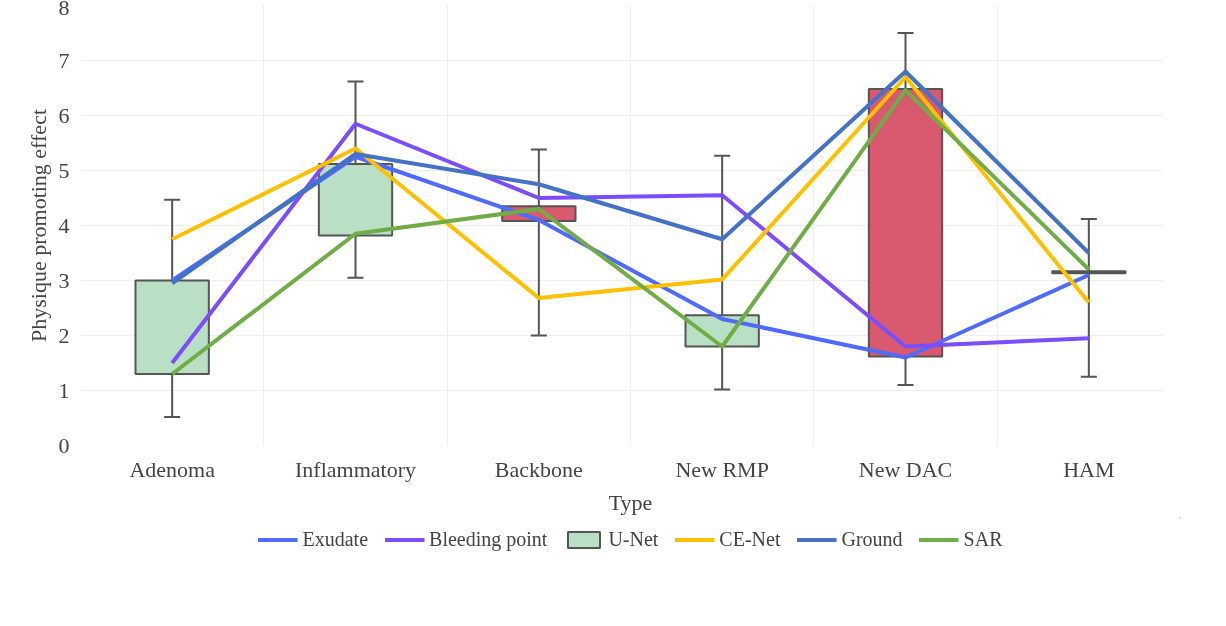  Describe the element at coordinates (872, 539) in the screenshot. I see `legend-label: Ground` at that location.